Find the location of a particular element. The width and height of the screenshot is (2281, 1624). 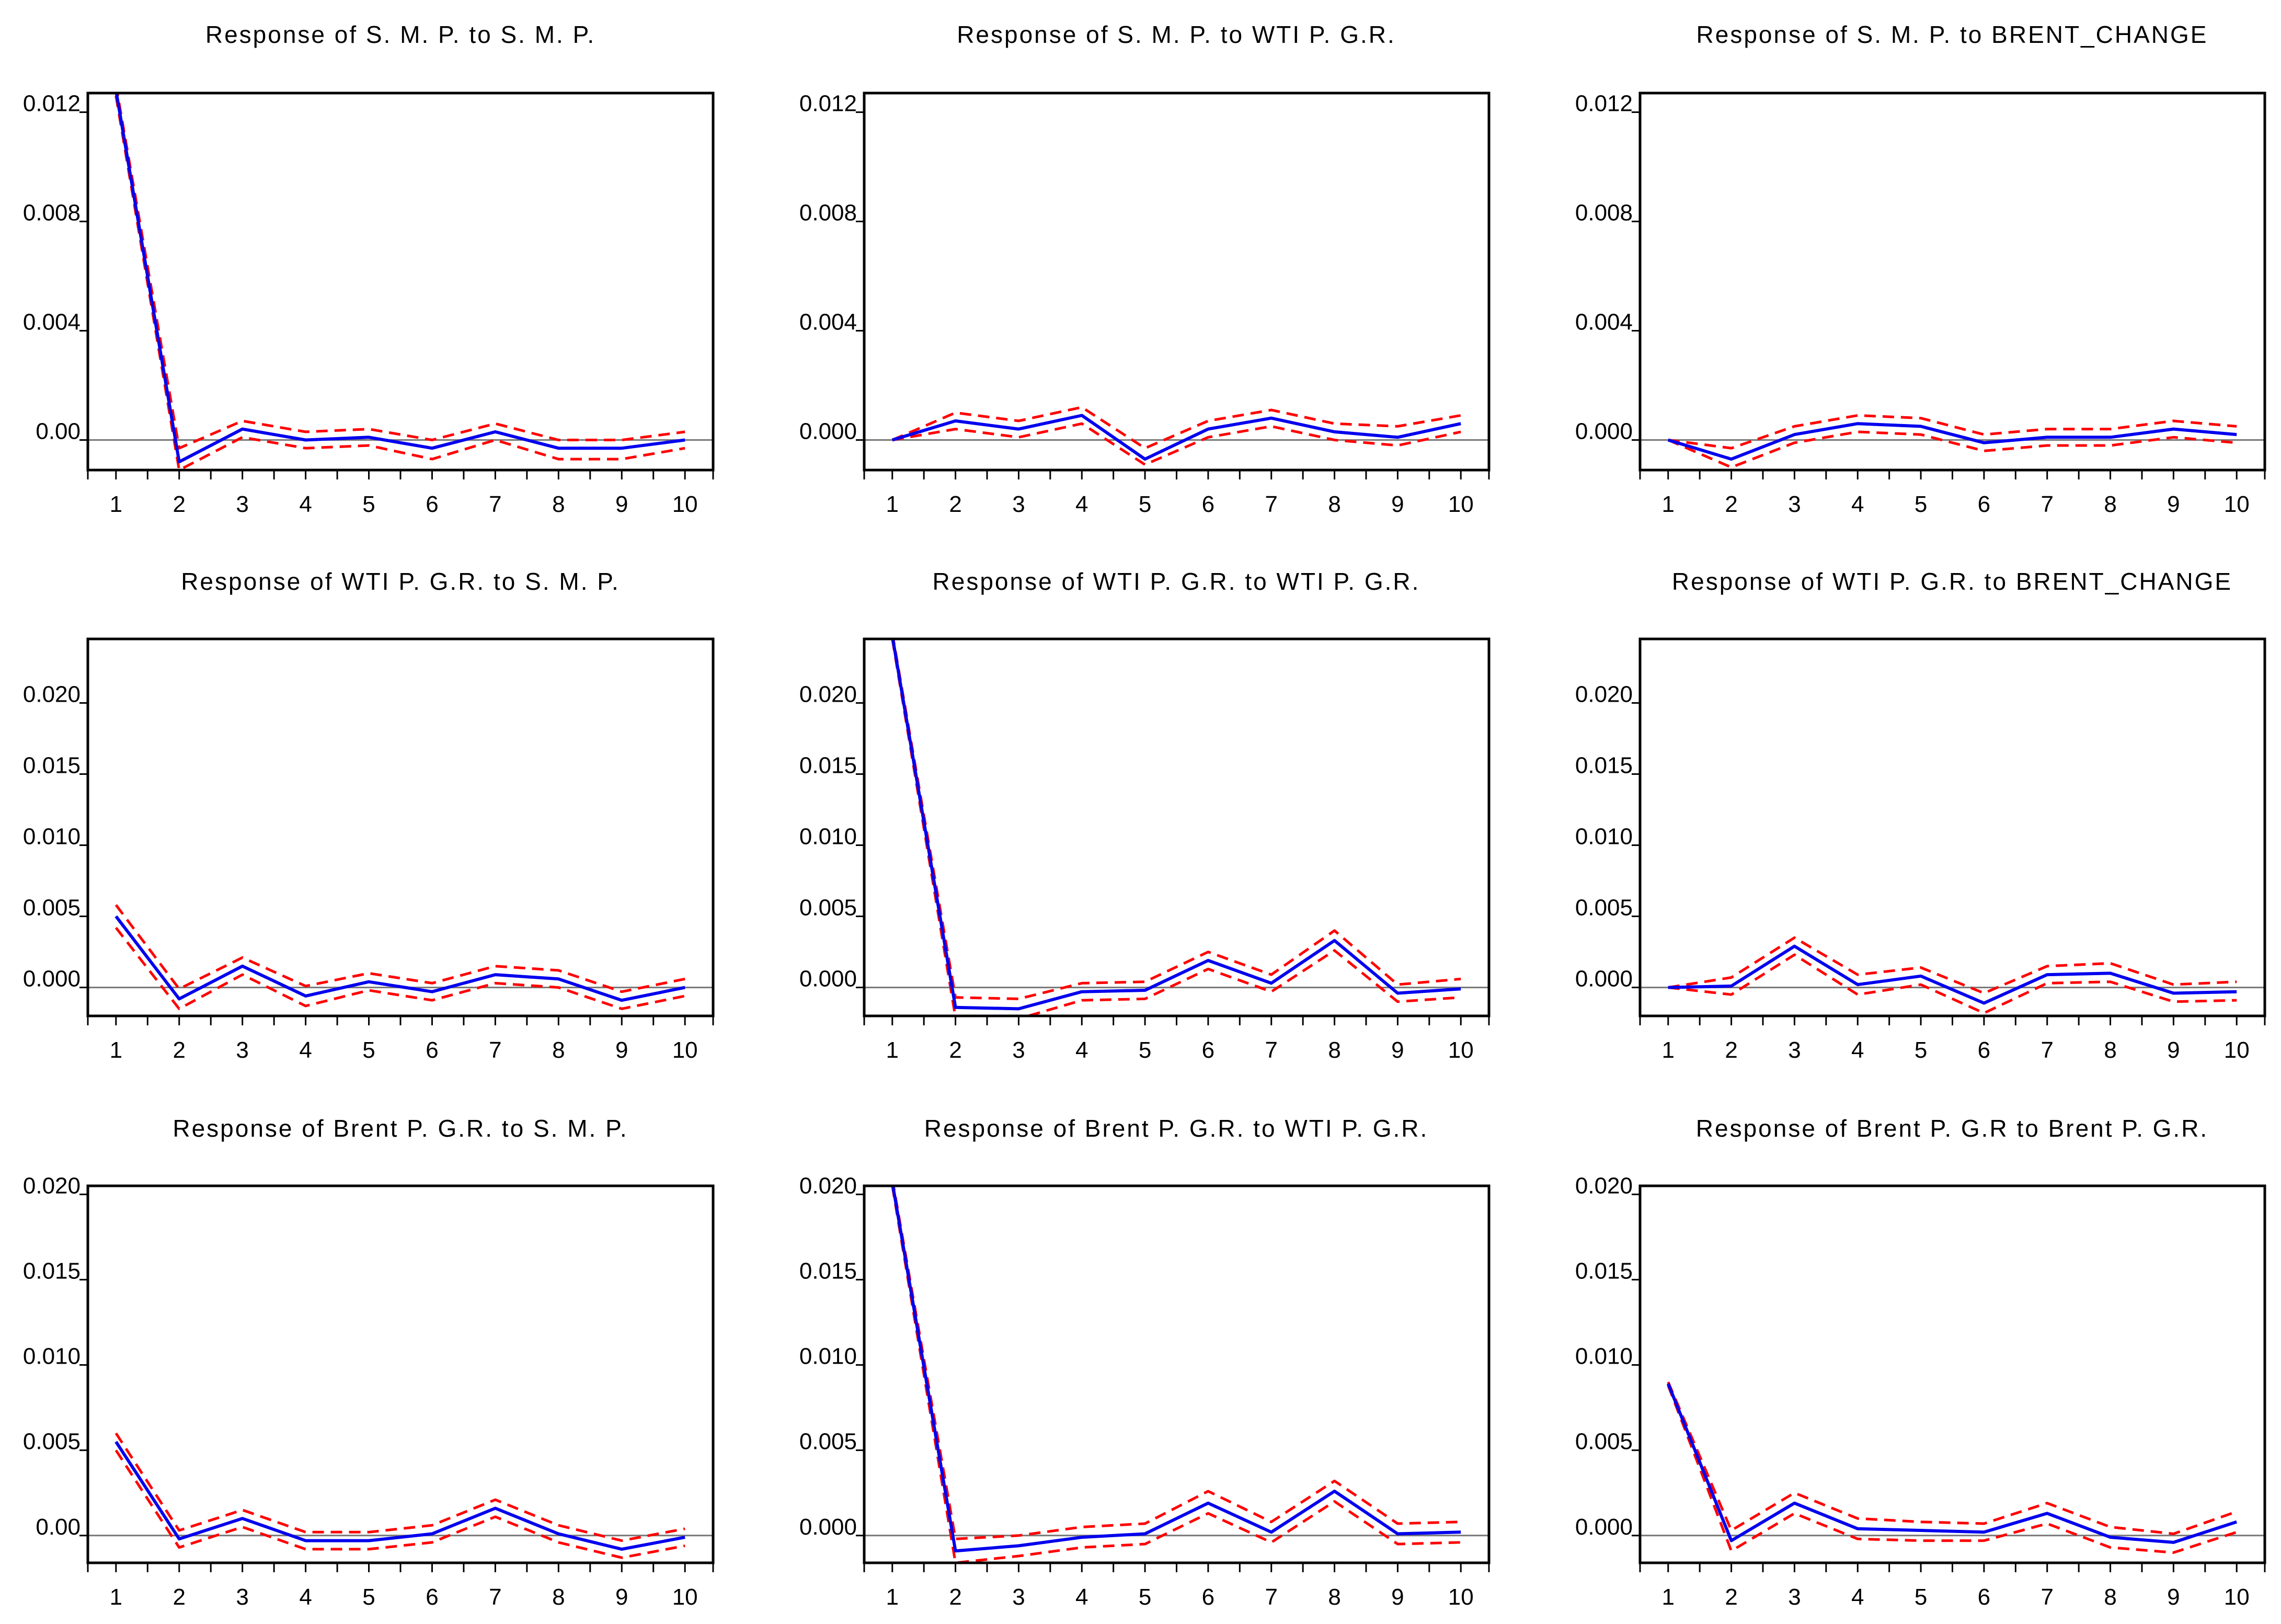

panel-title: Response of WTI P. G.R. to WTI P. G.R. is located at coordinates (1176, 581).